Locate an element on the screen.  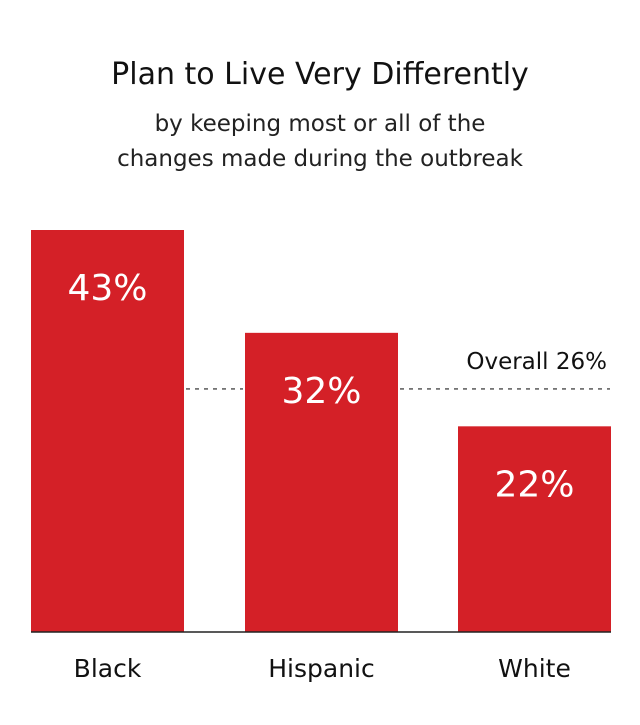
category-label-black: Black is located at coordinates (108, 668).